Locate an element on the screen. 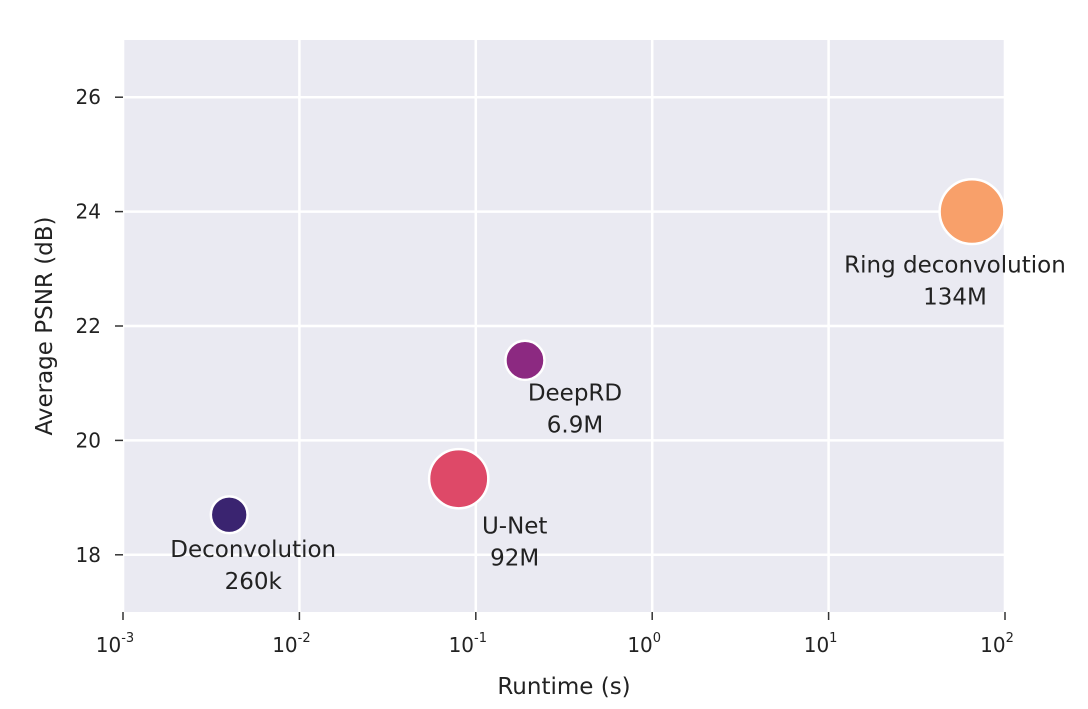  x-tick-label: 10⁰ is located at coordinates (644, 644).